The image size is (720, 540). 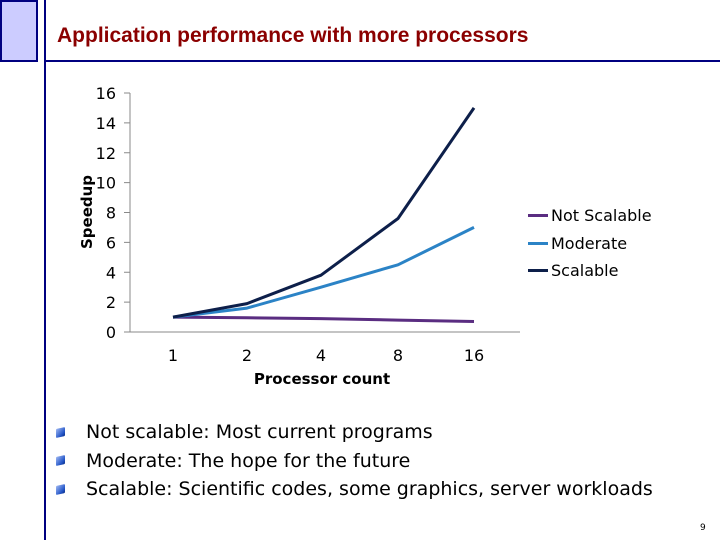 I want to click on y-tick-label: 0, so click(x=111, y=332).